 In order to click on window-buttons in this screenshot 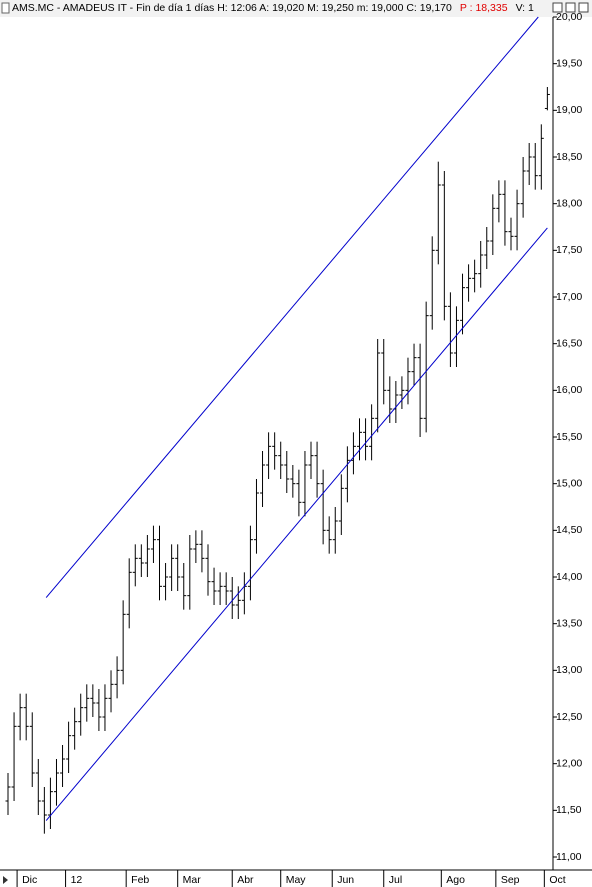, I will do `click(570, 7)`.